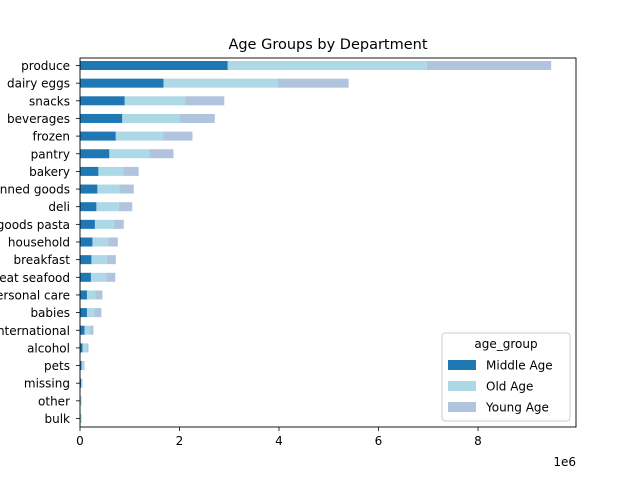 The image size is (640, 480). Describe the element at coordinates (41, 260) in the screenshot. I see `y-tick-label: breakfast` at that location.